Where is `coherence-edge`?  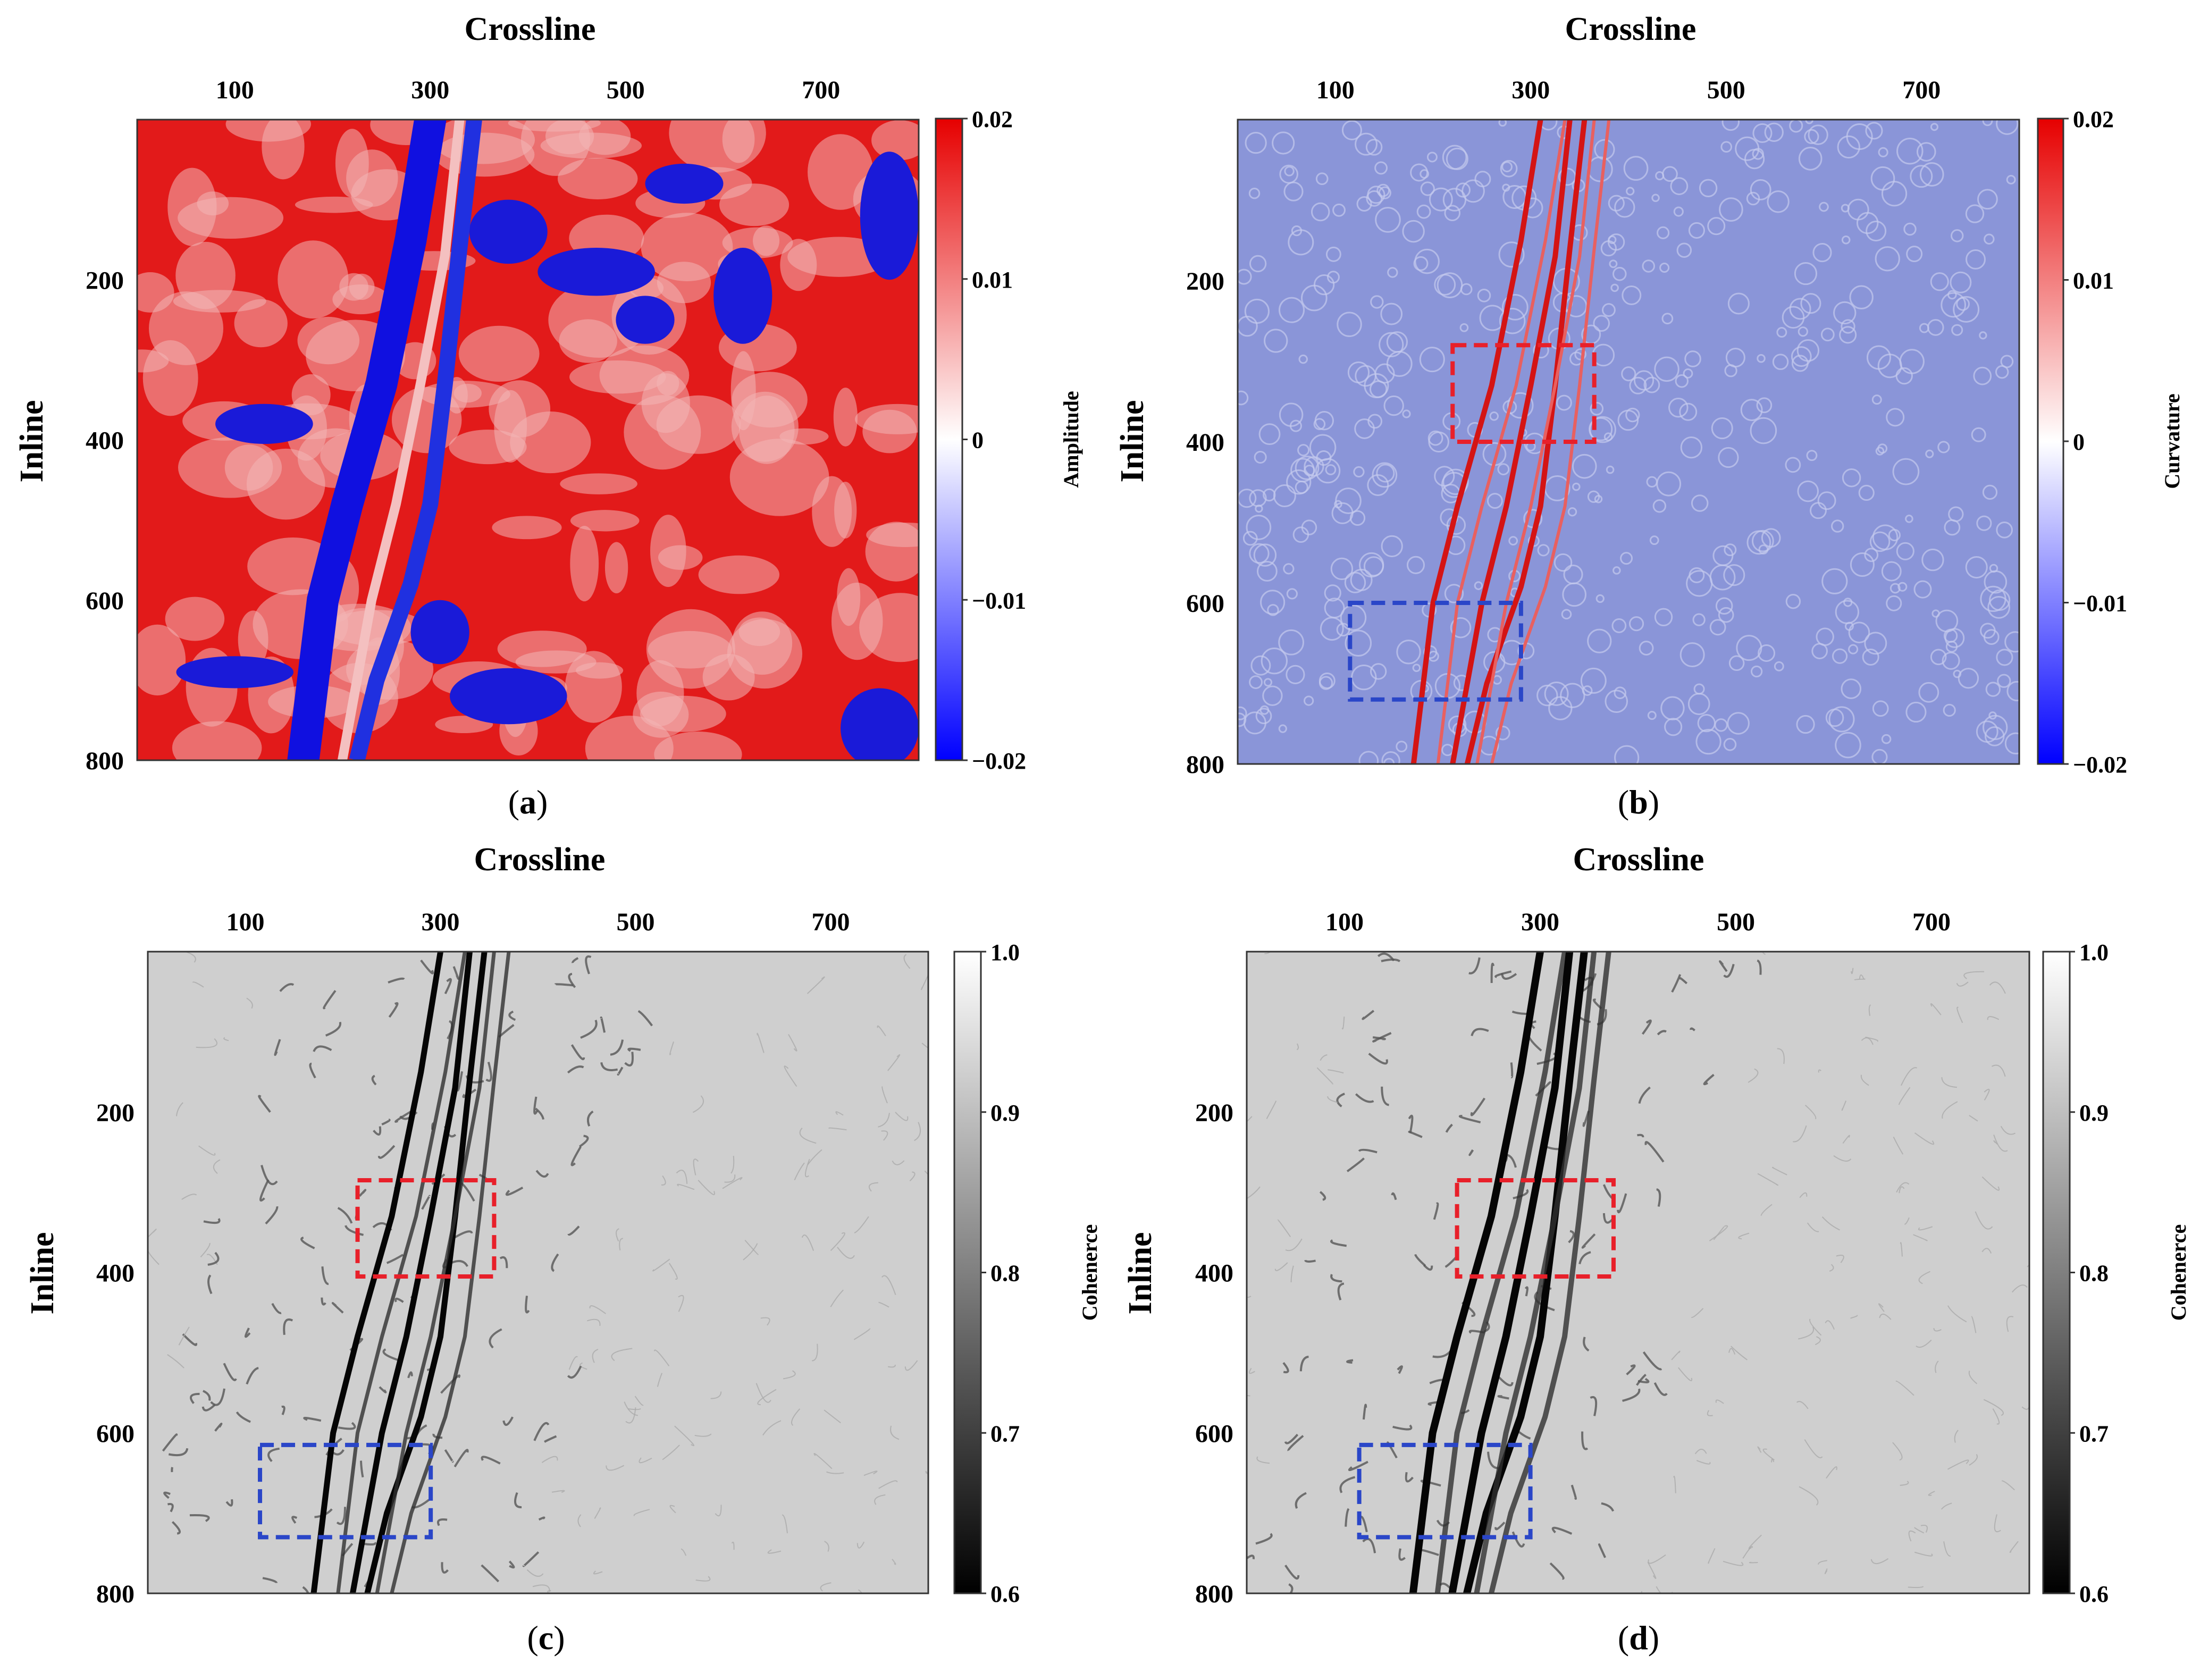 coherence-edge is located at coordinates (451, 1272).